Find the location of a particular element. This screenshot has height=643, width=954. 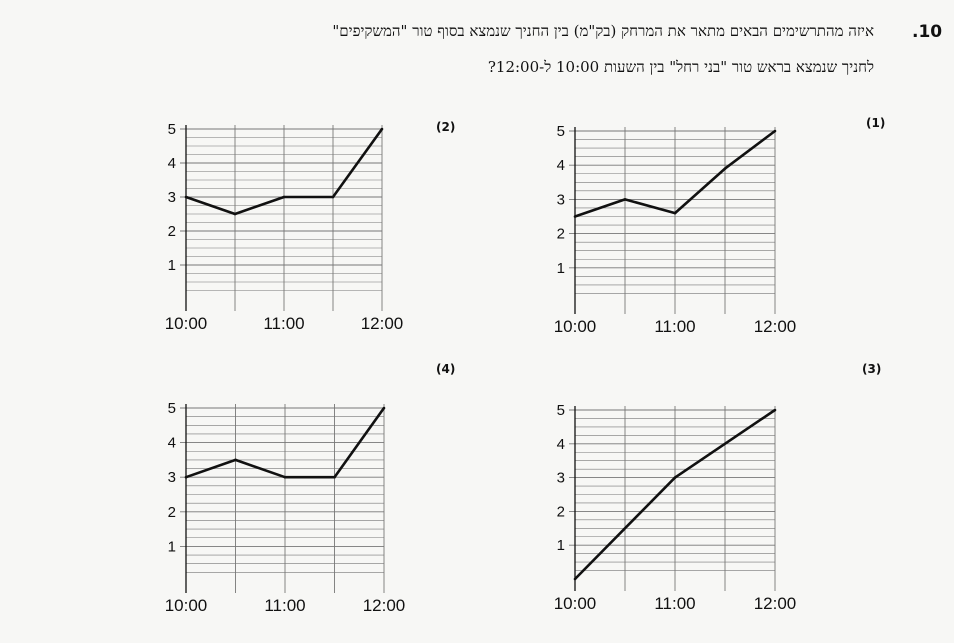

chart-4-y-tick-label: 4 is located at coordinates (172, 443).